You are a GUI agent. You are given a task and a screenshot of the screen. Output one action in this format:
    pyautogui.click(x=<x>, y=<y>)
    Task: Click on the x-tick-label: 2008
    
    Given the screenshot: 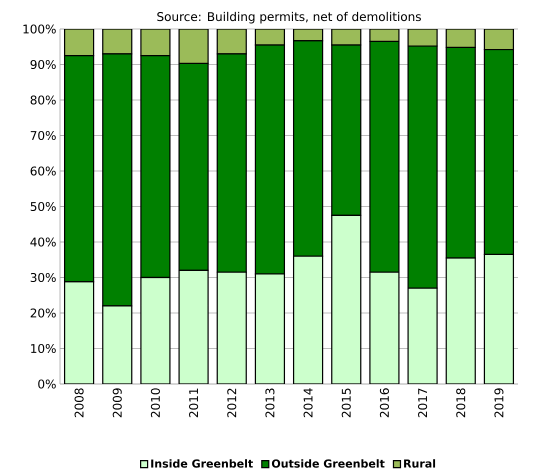 What is the action you would take?
    pyautogui.click(x=79, y=403)
    